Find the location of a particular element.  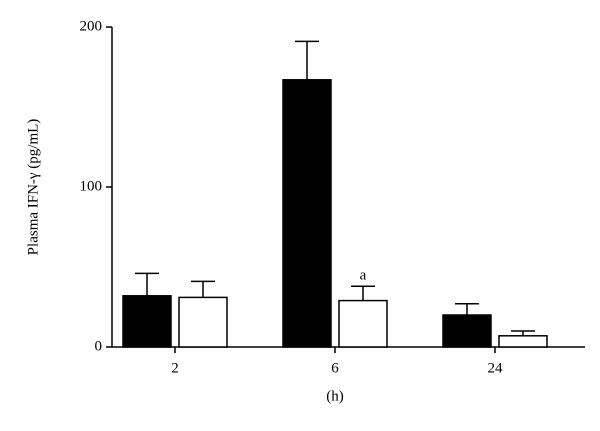

annotation: a is located at coordinates (363, 276).